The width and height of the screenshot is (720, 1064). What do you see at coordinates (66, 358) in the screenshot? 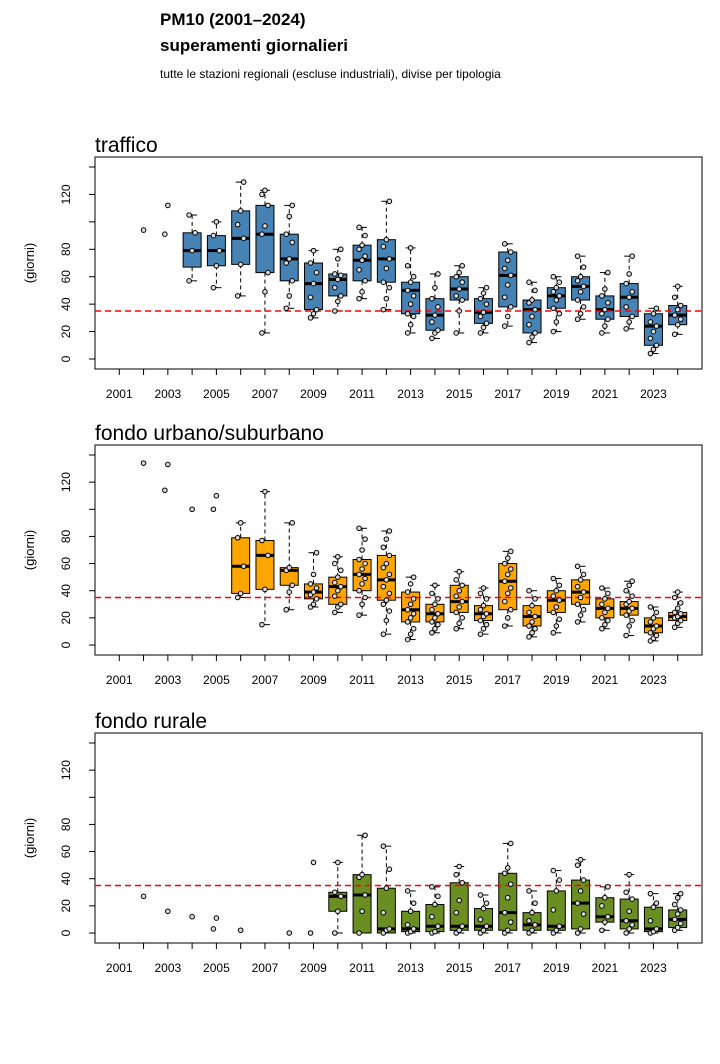
I see `y-tick-label-traffico: 0` at bounding box center [66, 358].